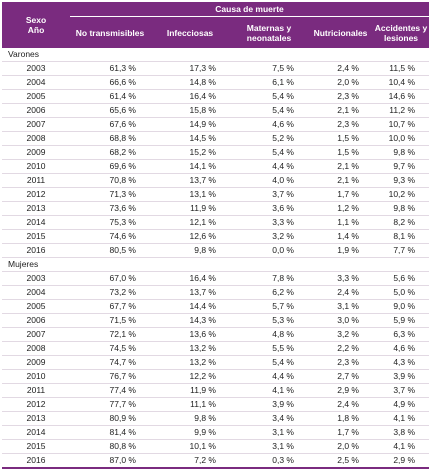 This screenshot has height=469, width=431. I want to click on data-row: 2013 73,6 % 11,9 % 3,6 % 1,2 % 9,8 %, so click(216, 208).